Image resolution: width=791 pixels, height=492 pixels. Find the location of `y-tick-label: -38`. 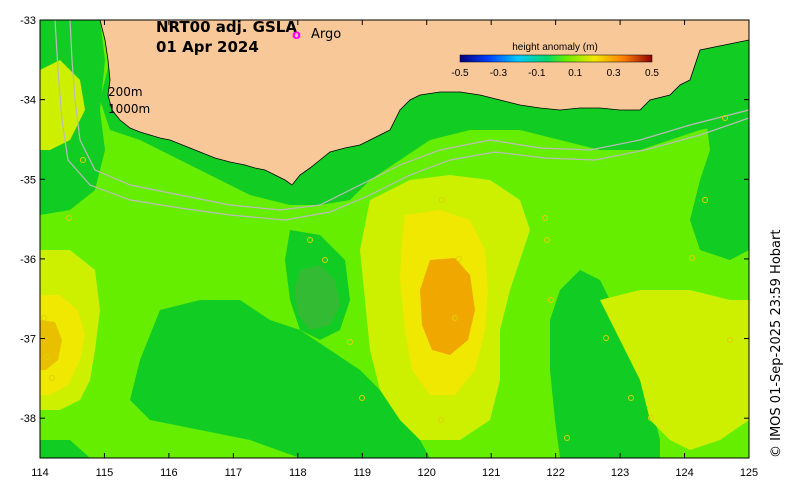

y-tick-label: -38 is located at coordinates (28, 419).